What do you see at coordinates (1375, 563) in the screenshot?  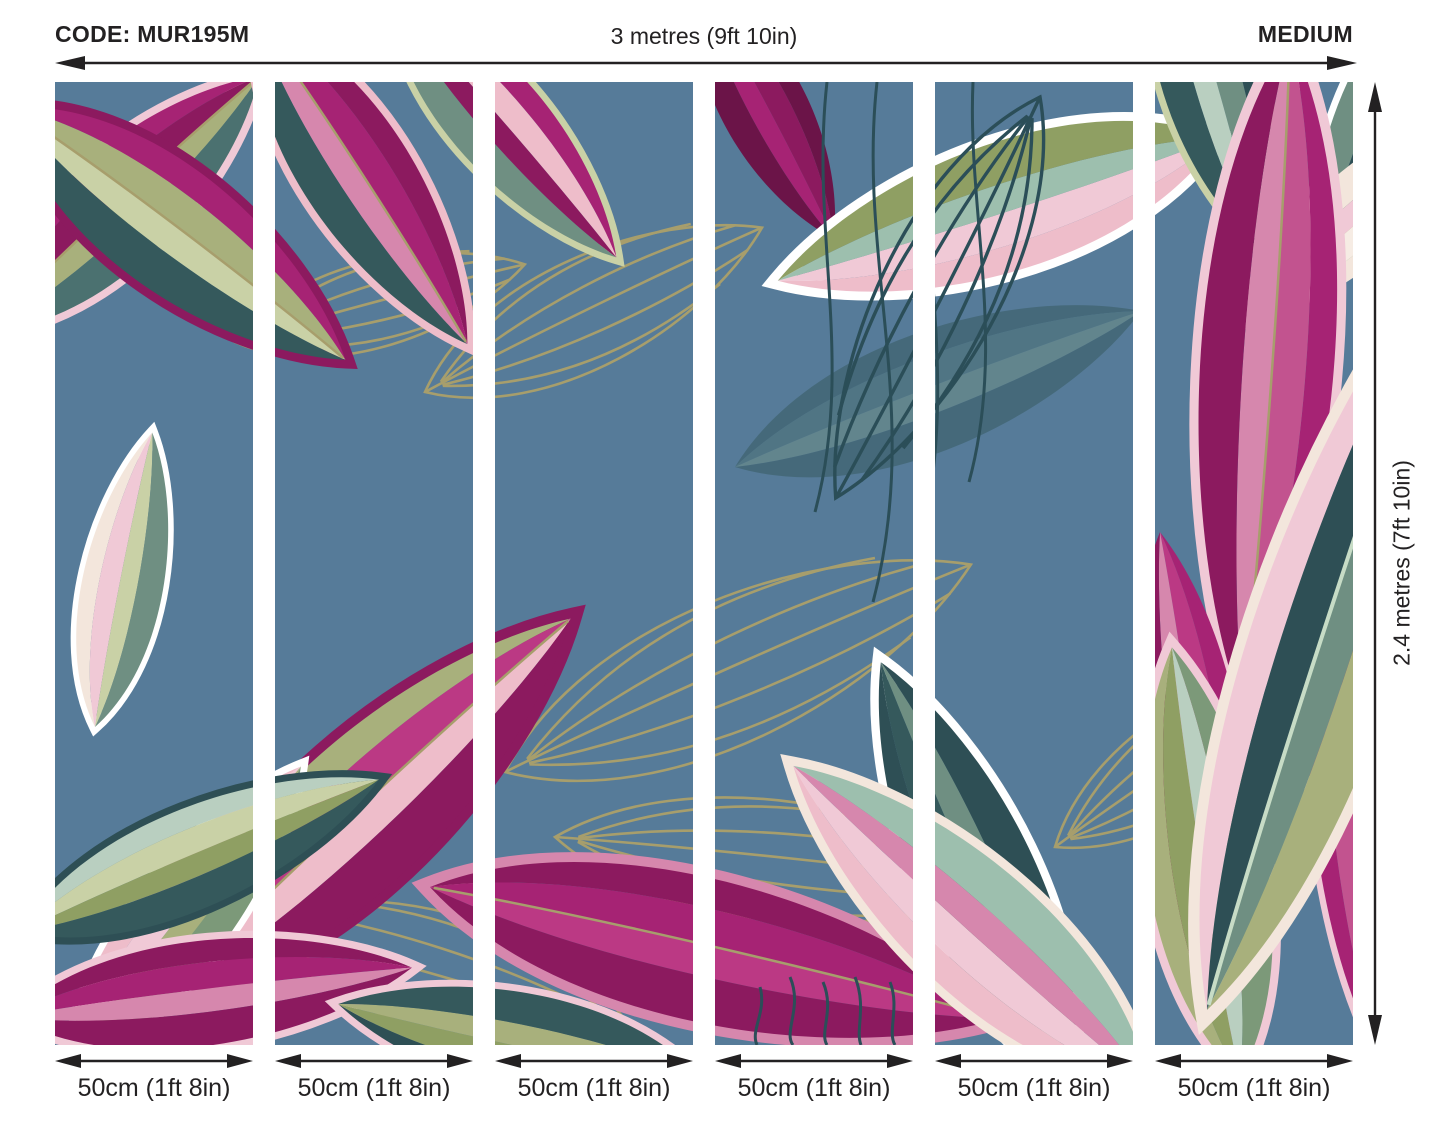 I see `height-arrow-icon` at bounding box center [1375, 563].